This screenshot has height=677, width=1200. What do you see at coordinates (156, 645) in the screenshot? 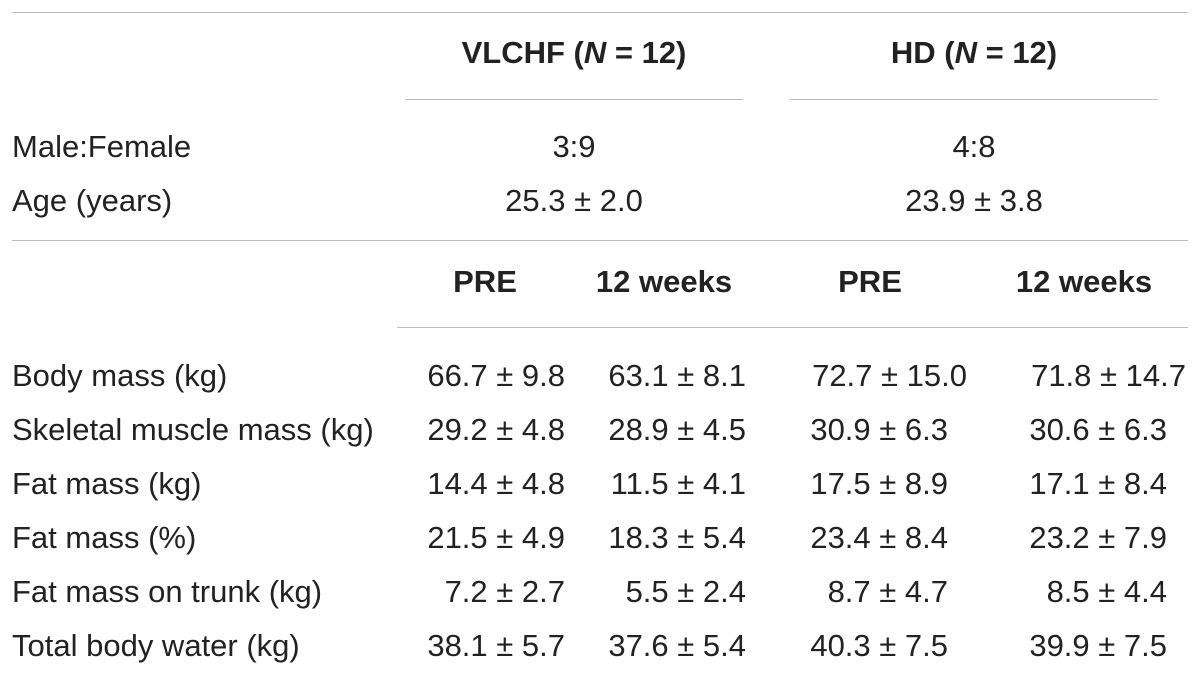
I see `measure-label: Total body water (kg)` at bounding box center [156, 645].